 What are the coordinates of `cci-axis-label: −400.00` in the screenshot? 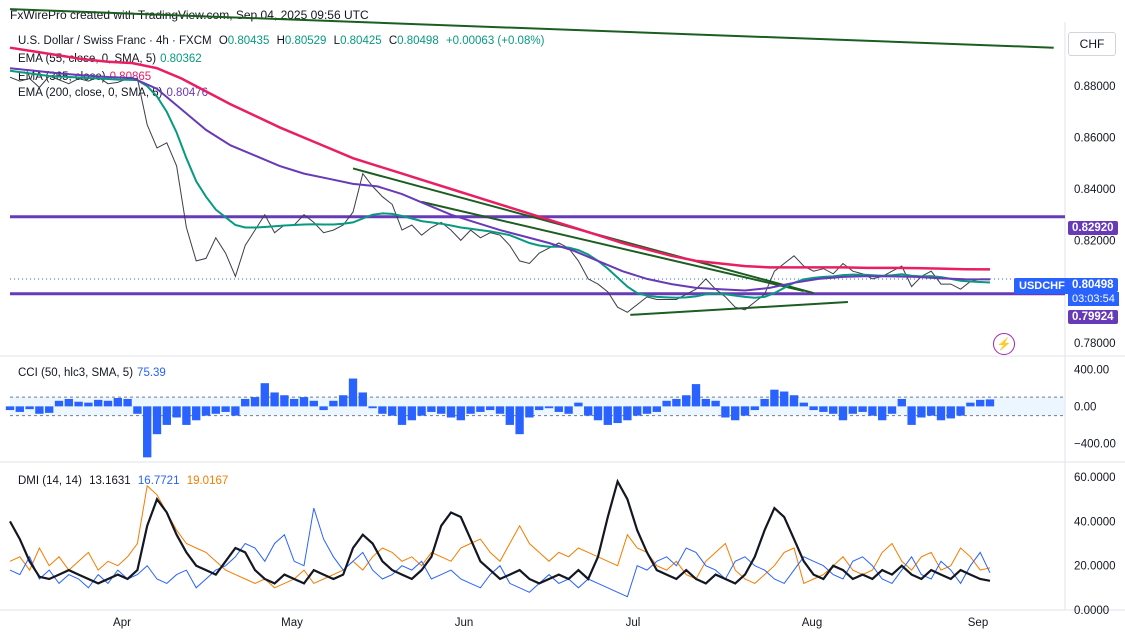 It's located at (1095, 444).